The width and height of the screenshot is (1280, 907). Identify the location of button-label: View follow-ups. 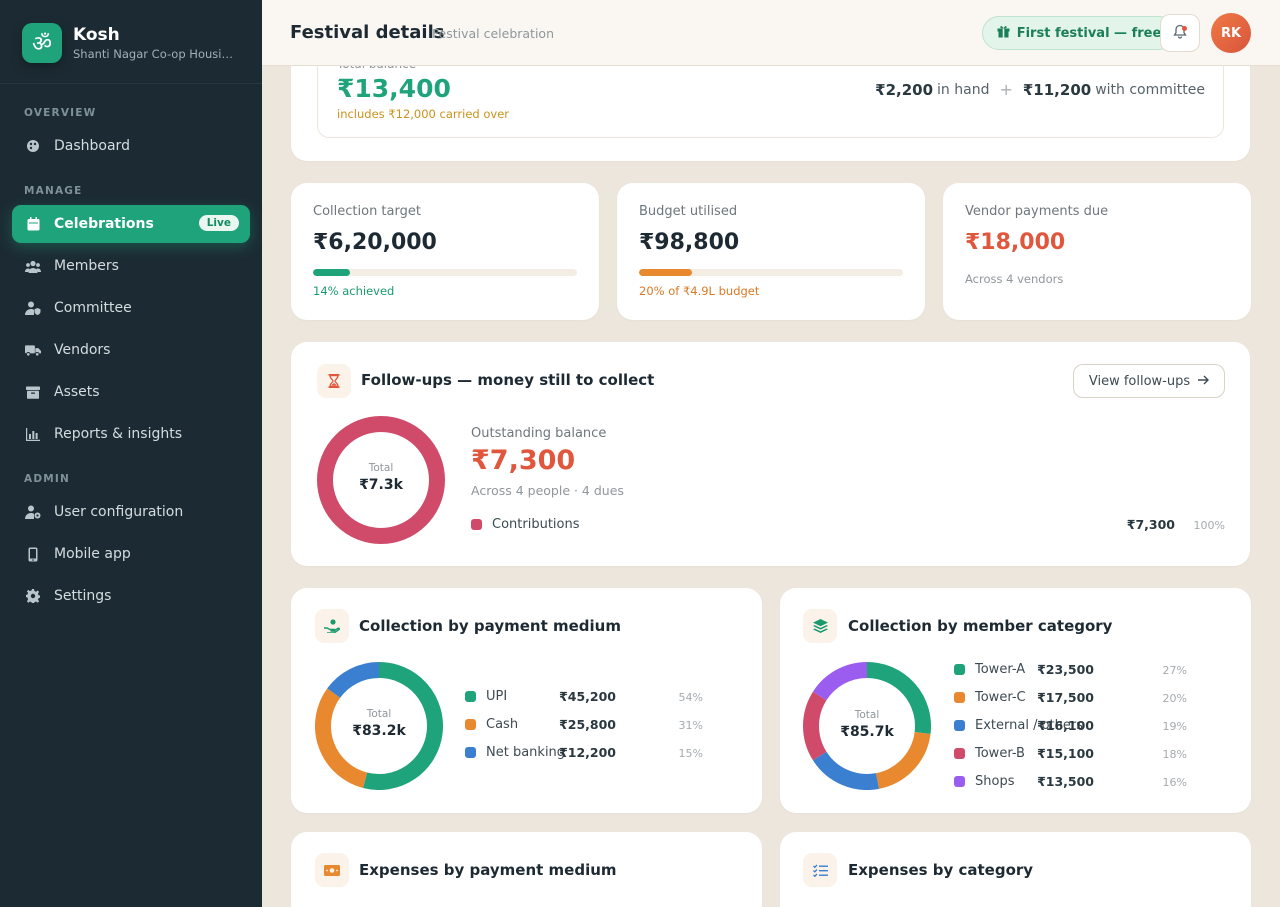
(1139, 381).